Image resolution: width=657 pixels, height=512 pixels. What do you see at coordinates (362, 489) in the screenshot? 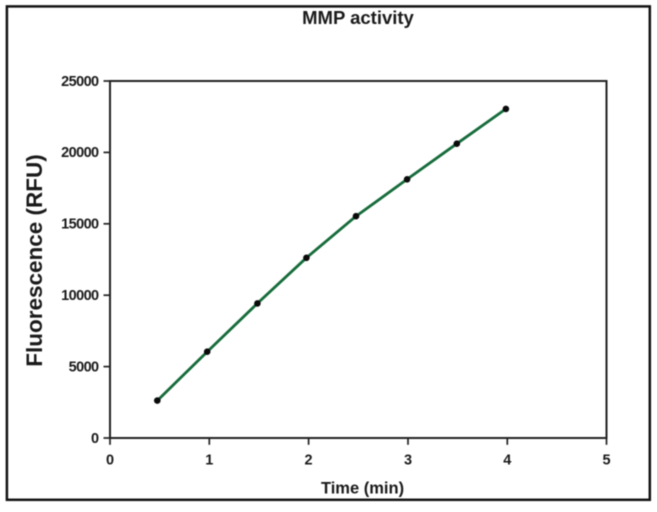
I see `svg-text: Time (min)` at bounding box center [362, 489].